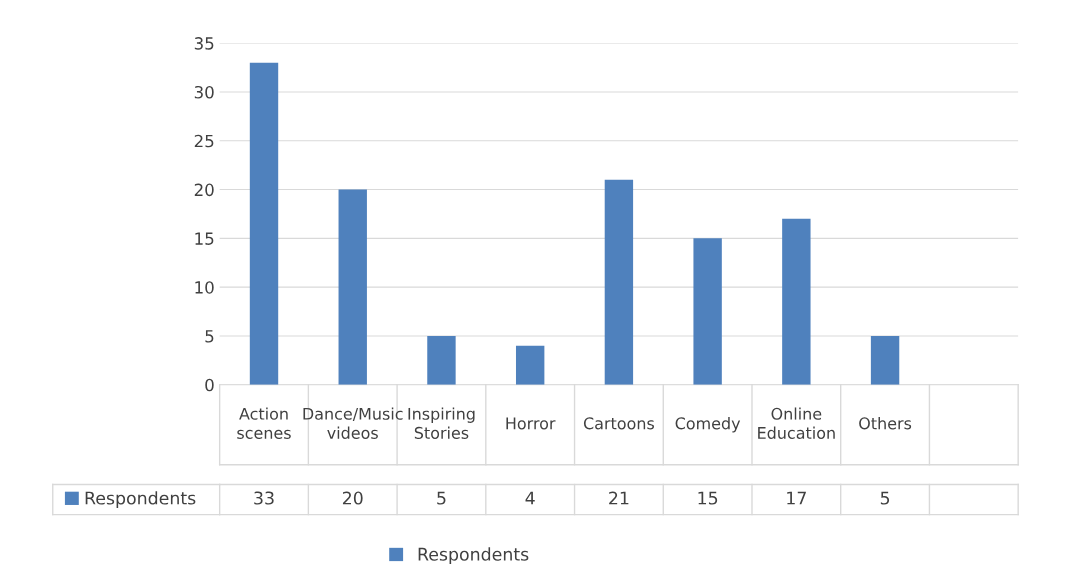  Describe the element at coordinates (796, 498) in the screenshot. I see `data-label: 17` at that location.